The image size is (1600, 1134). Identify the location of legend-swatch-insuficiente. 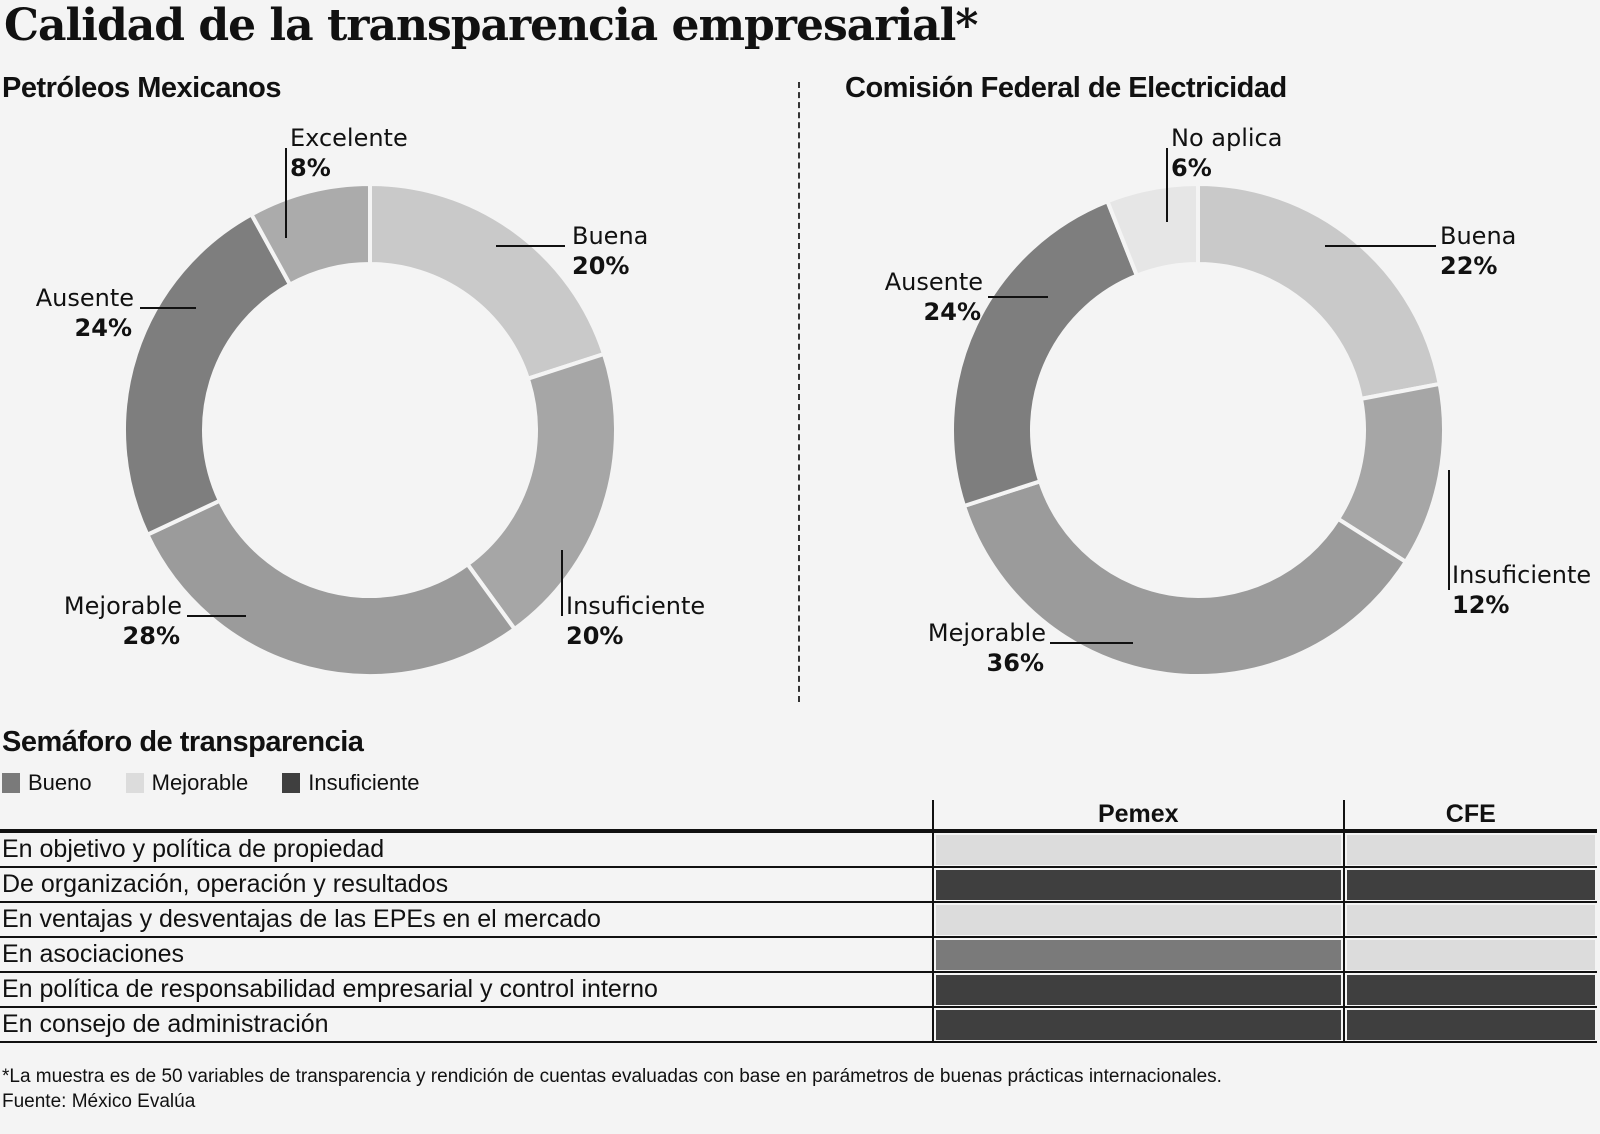
(291, 783).